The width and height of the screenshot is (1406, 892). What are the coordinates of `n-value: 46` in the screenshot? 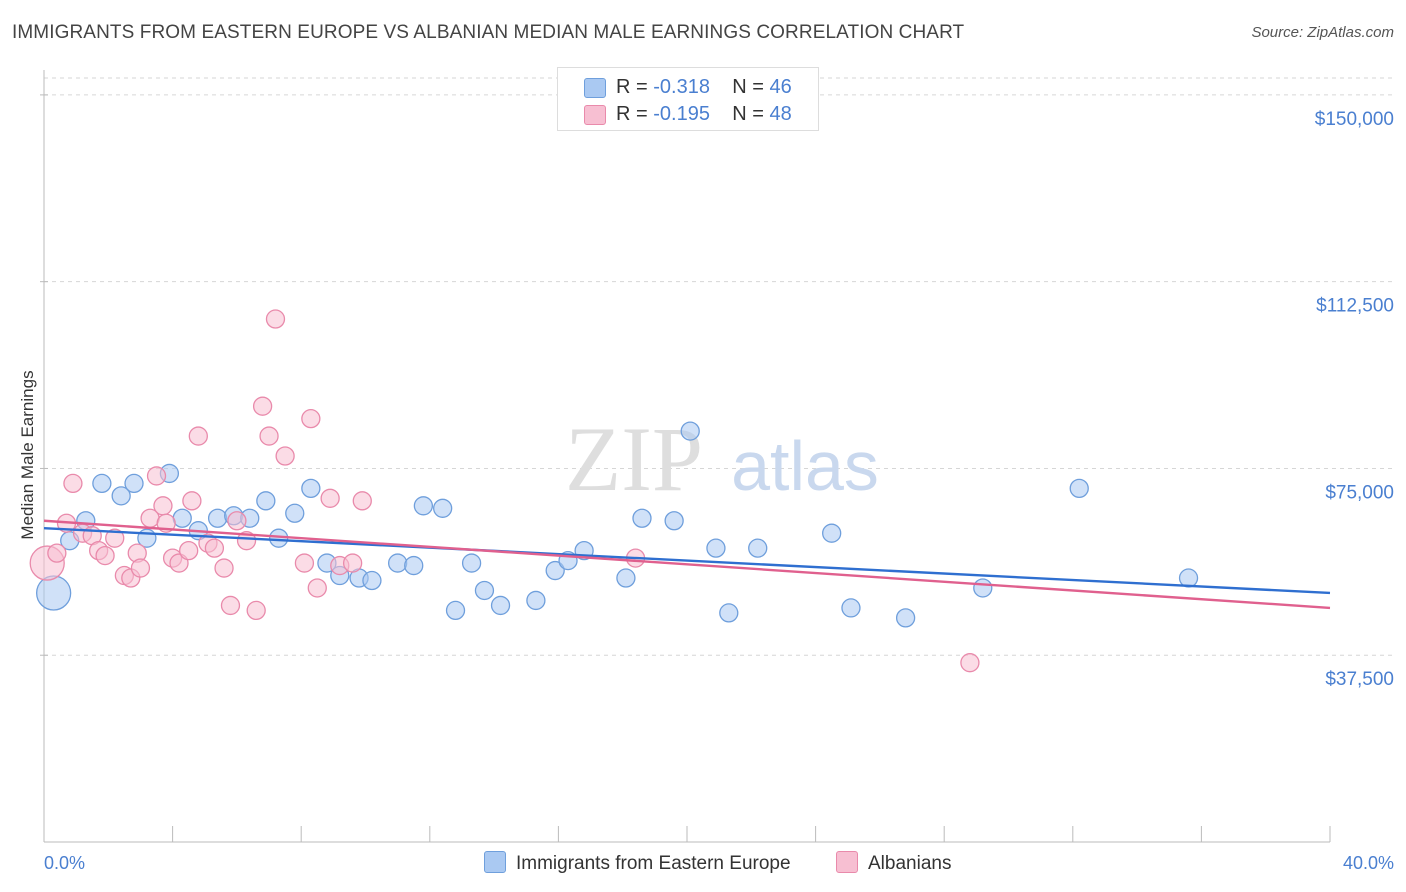 It's located at (780, 87).